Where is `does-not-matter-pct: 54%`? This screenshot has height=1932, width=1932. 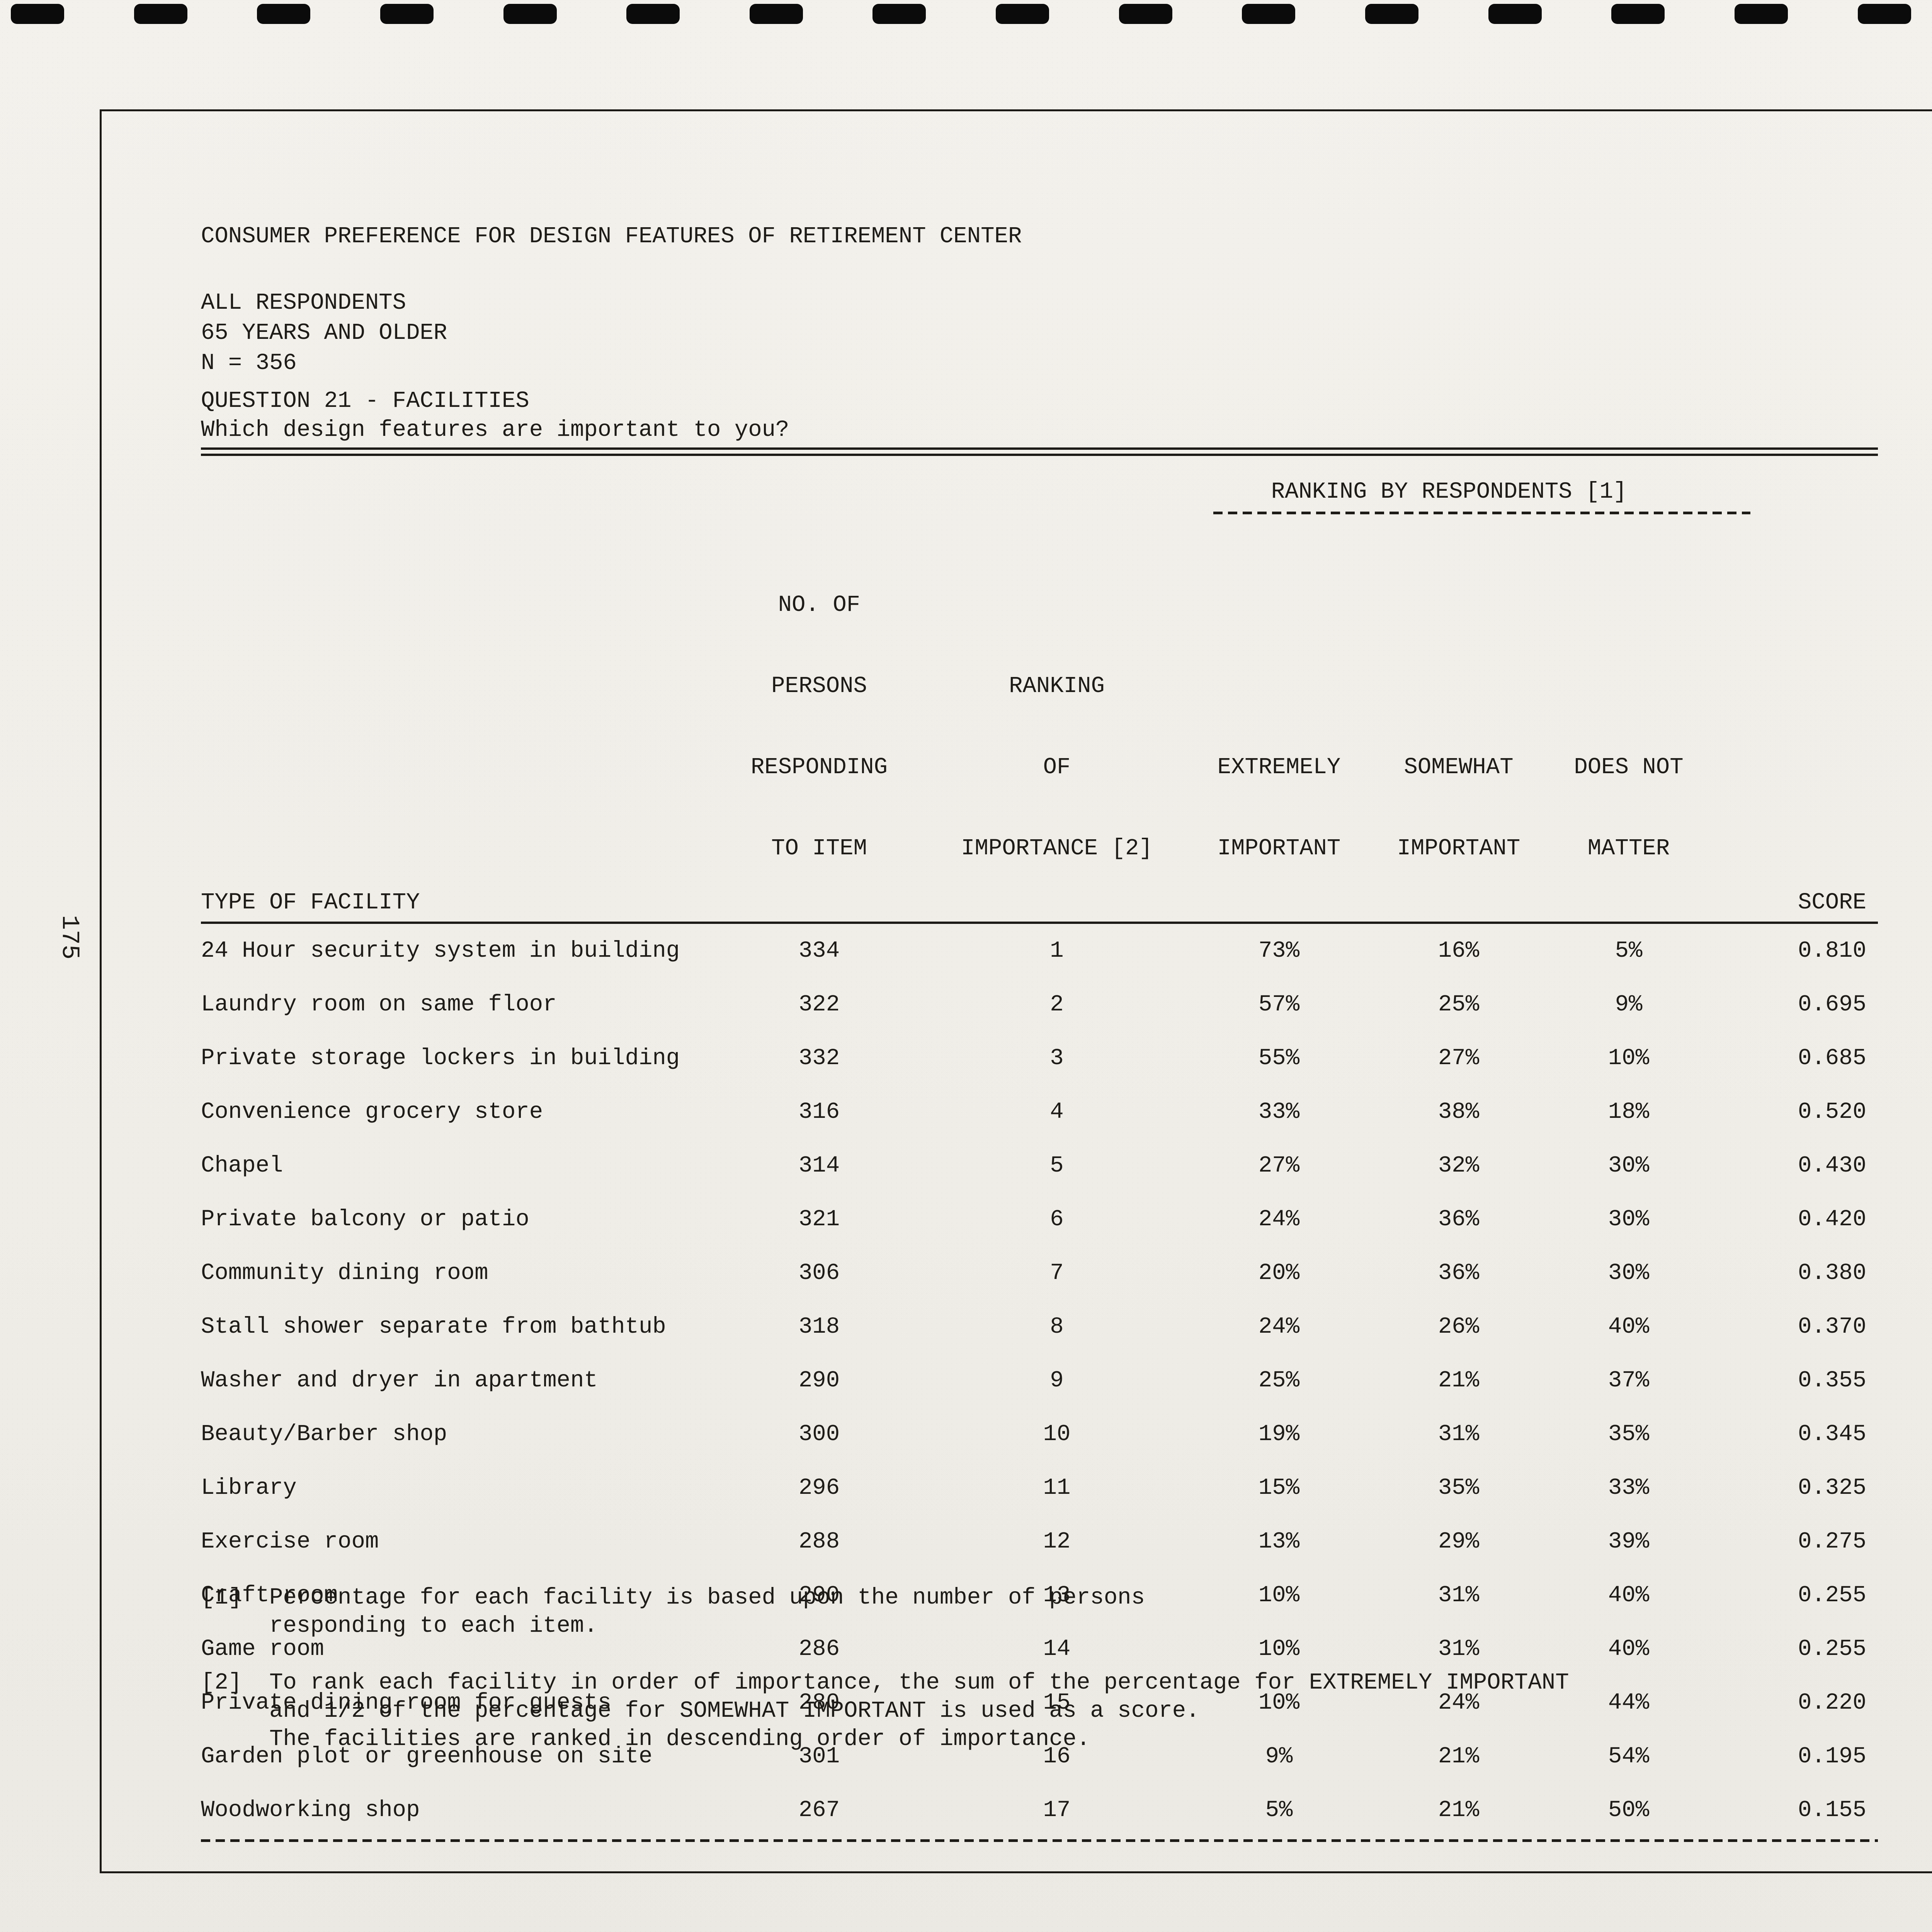 does-not-matter-pct: 54% is located at coordinates (1629, 1756).